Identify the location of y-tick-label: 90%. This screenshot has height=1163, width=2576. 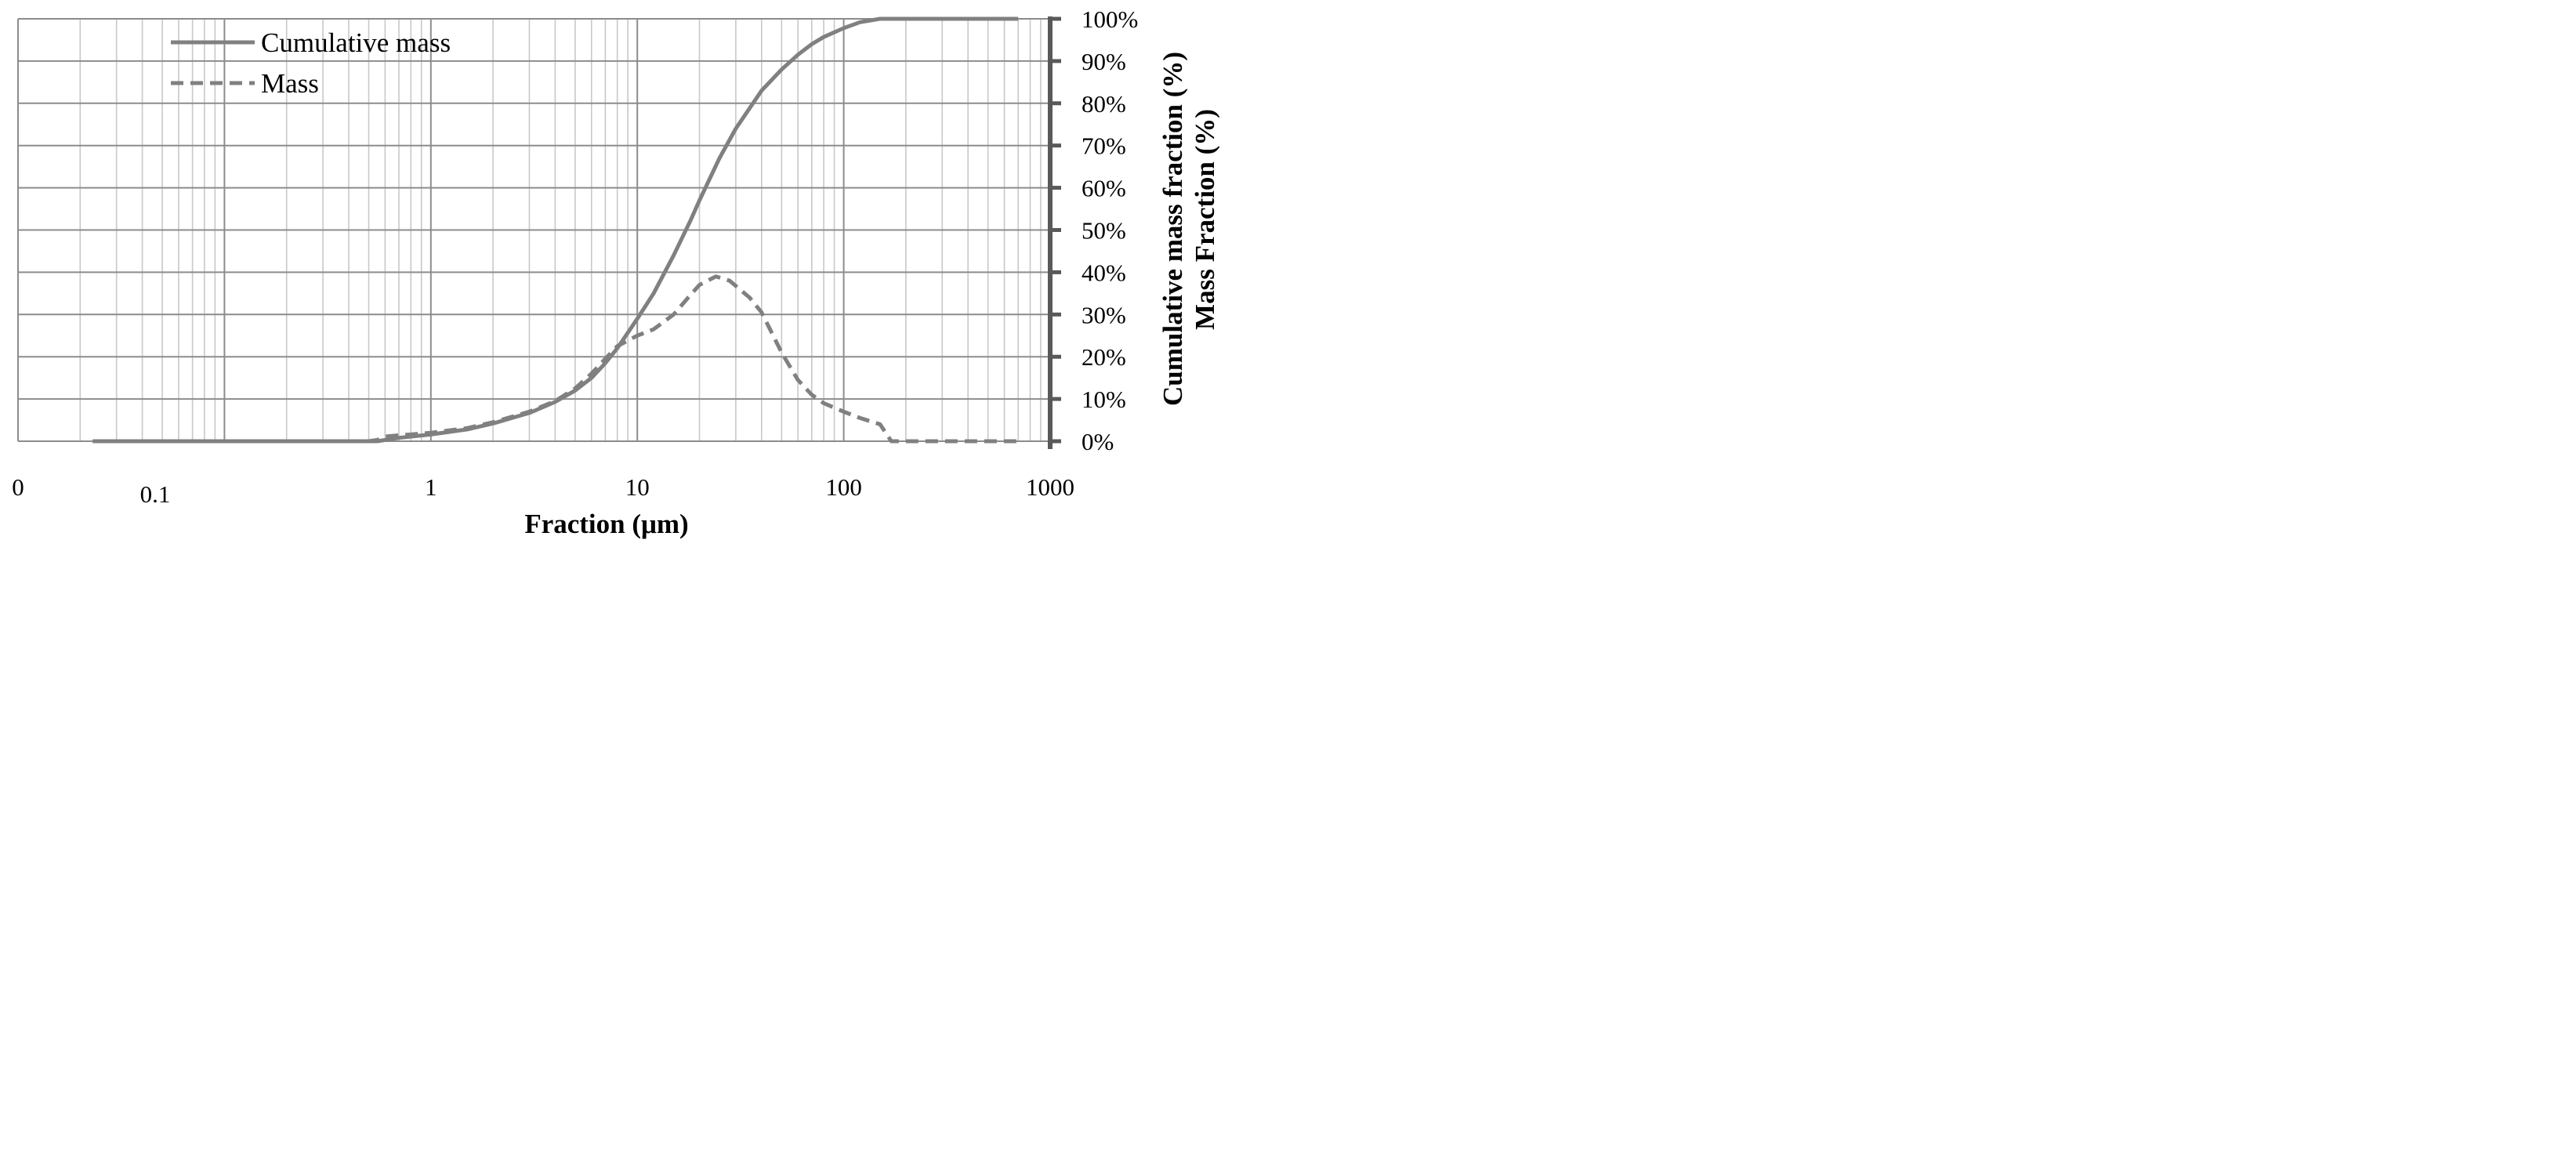
(1103, 61).